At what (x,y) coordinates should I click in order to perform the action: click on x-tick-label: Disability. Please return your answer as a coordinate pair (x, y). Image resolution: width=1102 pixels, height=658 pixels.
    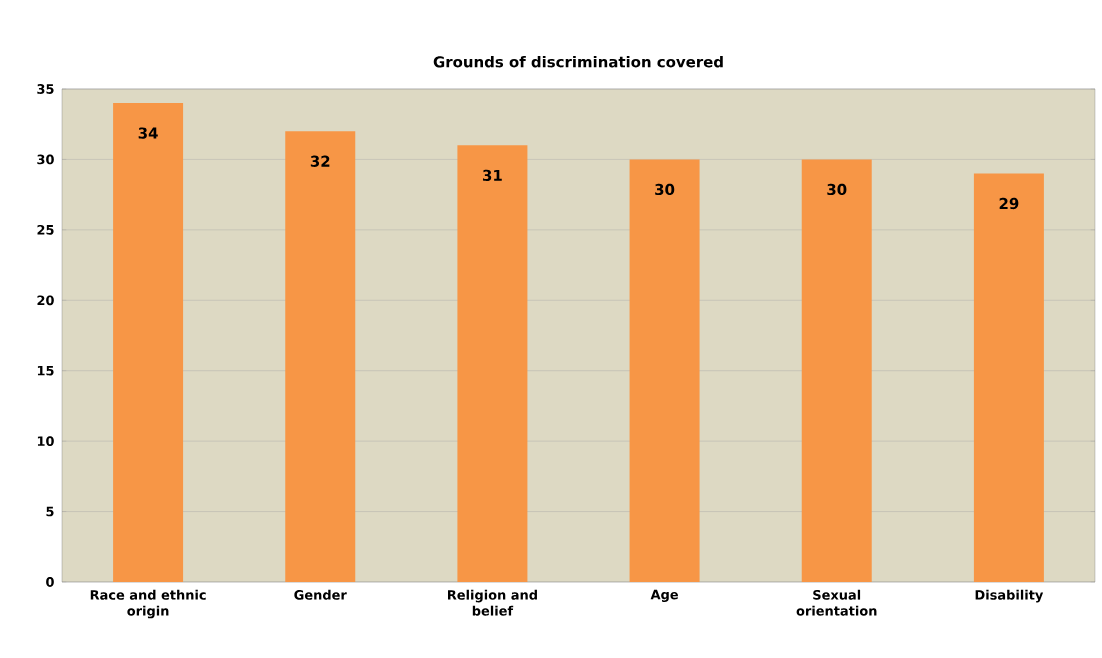
    Looking at the image, I should click on (1009, 596).